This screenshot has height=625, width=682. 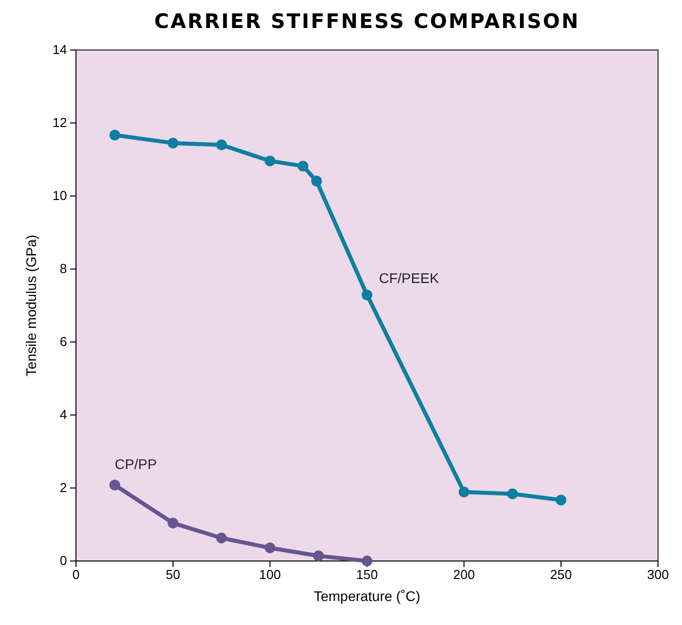 I want to click on chart-title: CARRIER STIFFNESS COMPARISON, so click(x=367, y=21).